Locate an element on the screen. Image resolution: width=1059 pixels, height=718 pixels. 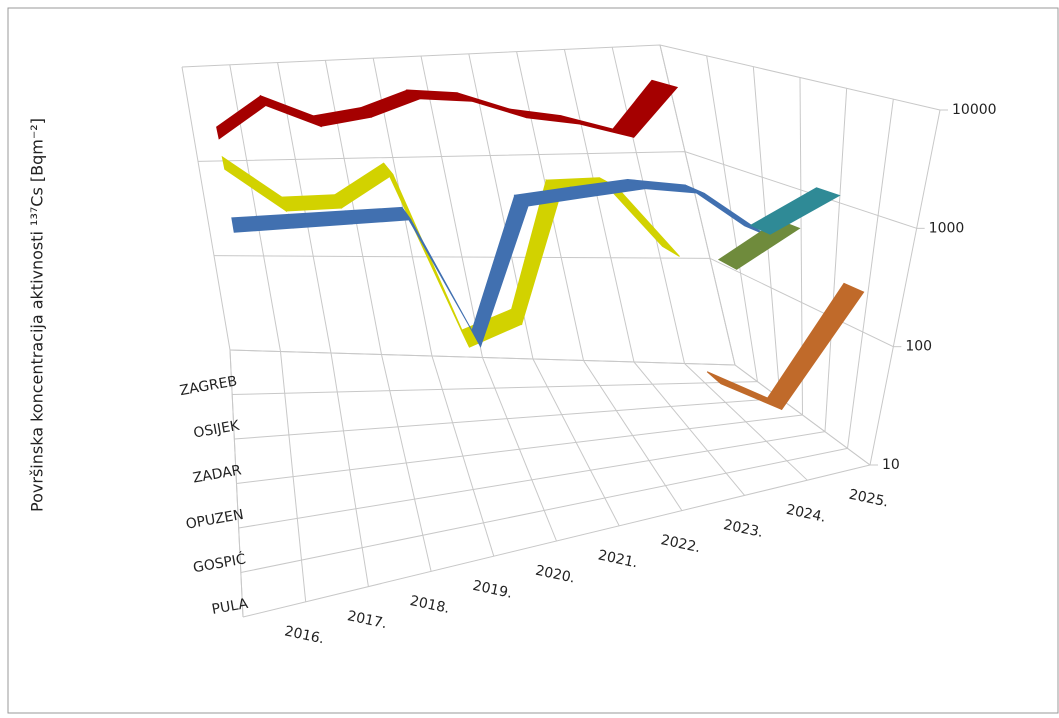
x-tick-label: 2020. is located at coordinates (555, 575).